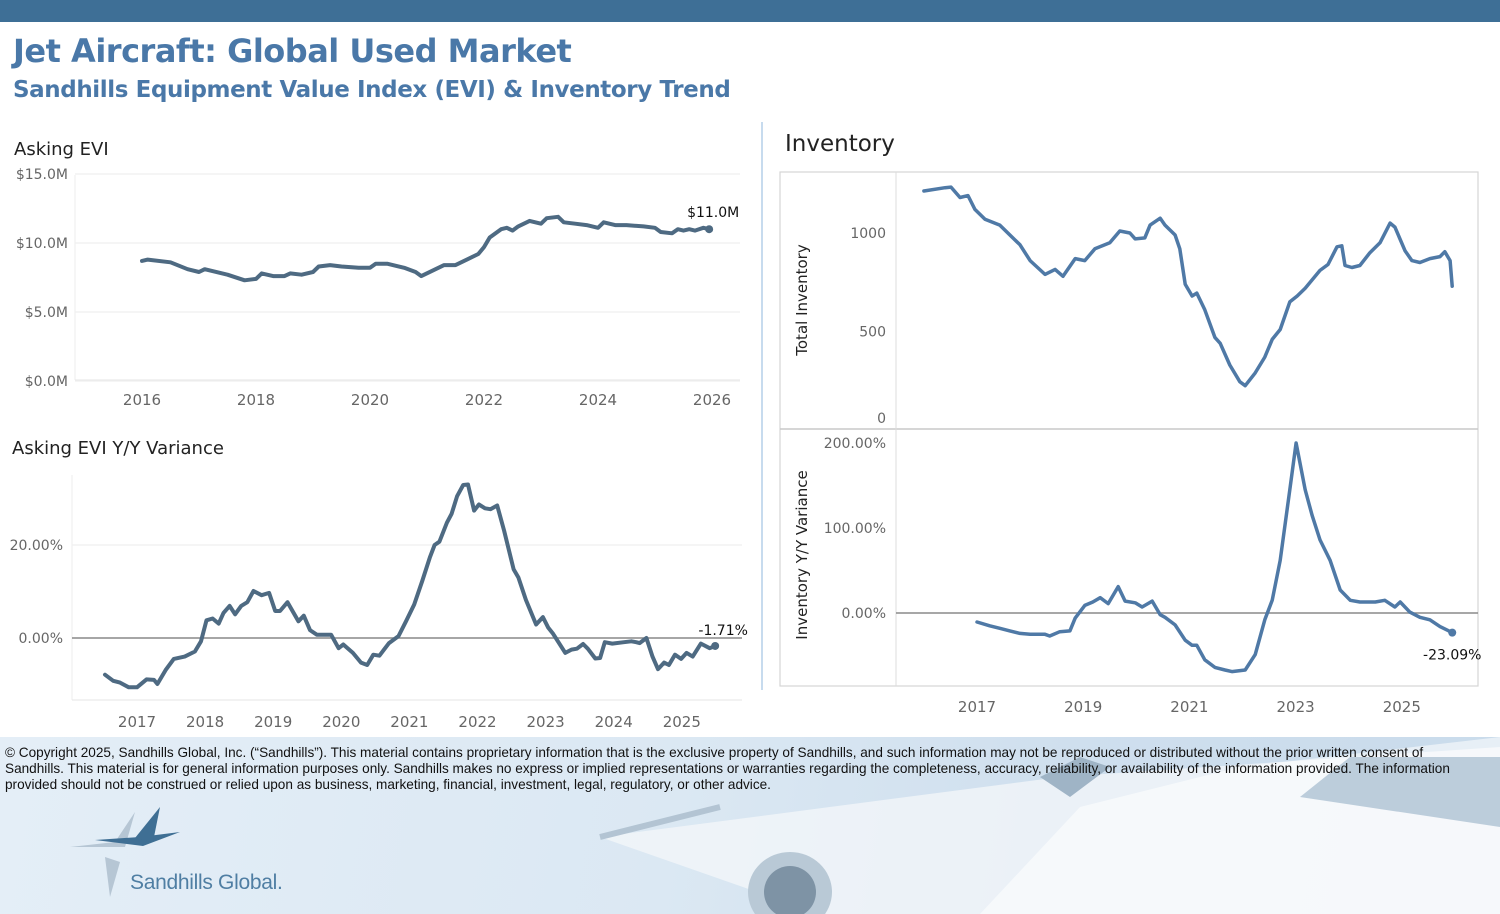 This screenshot has height=914, width=1500. I want to click on y-axis-title: Inventory Y/Y Variance, so click(802, 554).